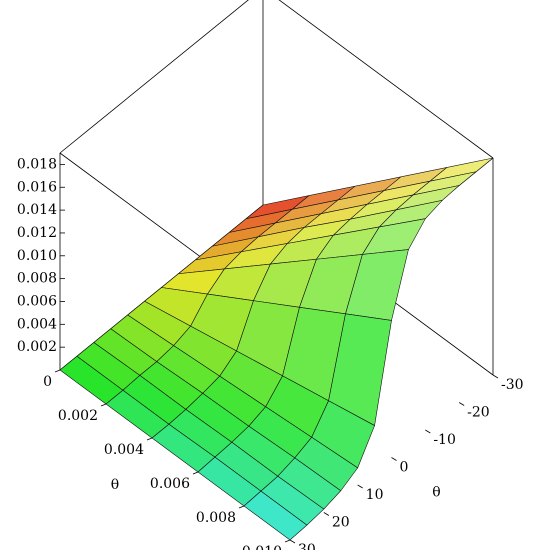 Image resolution: width=536 pixels, height=550 pixels. I want to click on z-tick-label: 0.004, so click(37, 324).